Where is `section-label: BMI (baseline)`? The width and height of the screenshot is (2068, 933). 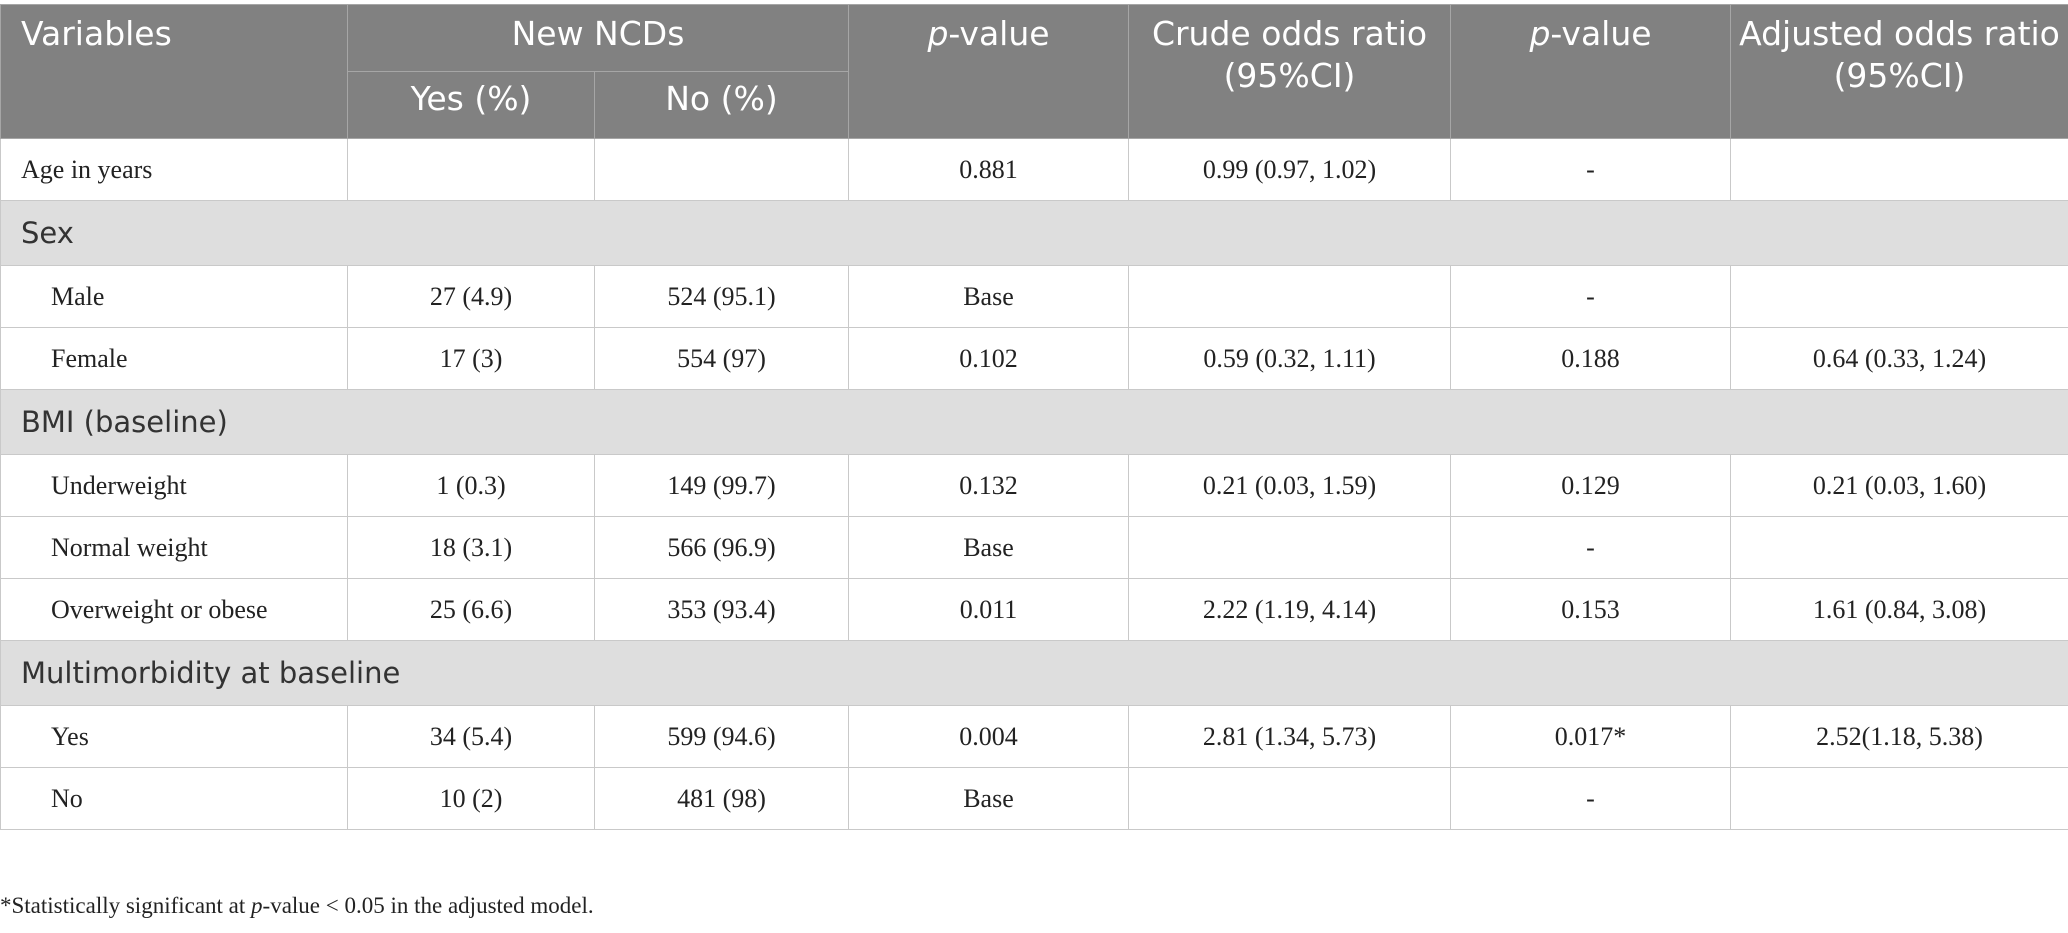
section-label: BMI (baseline) is located at coordinates (1034, 422).